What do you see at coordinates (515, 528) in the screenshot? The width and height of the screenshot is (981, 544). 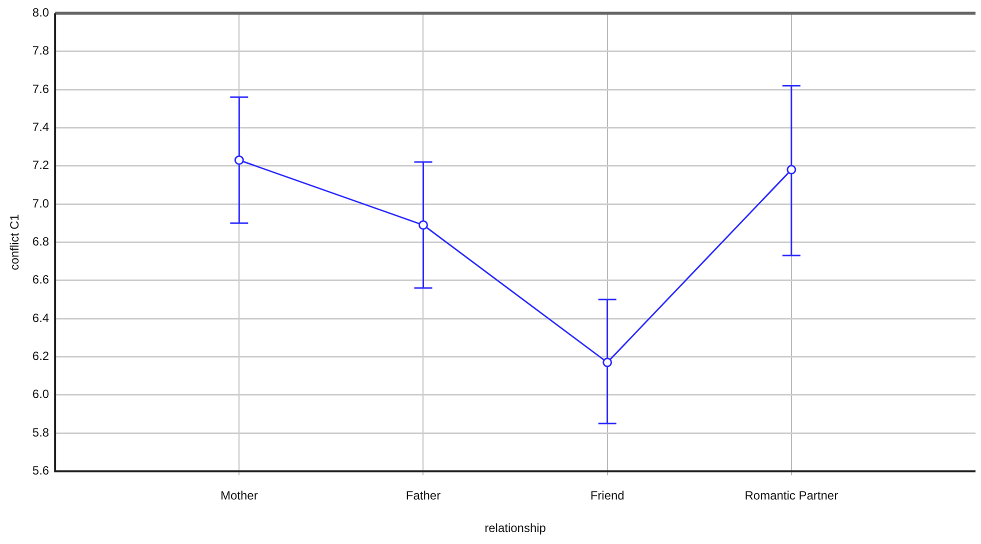 I see `x-axis-title: relationship` at bounding box center [515, 528].